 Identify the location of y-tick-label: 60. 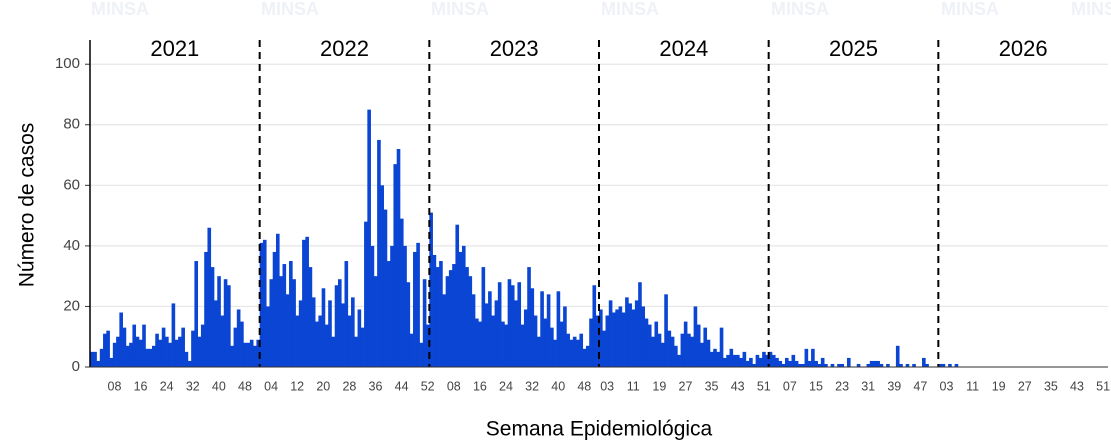
(71, 184).